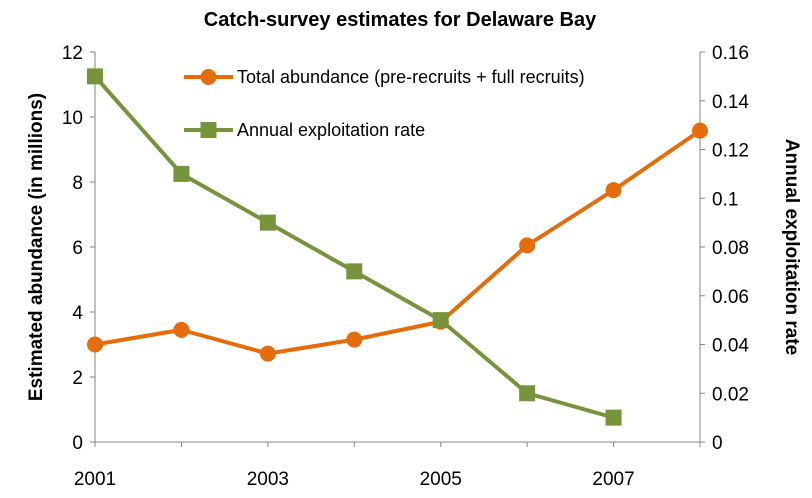 This screenshot has width=812, height=498. I want to click on left-tick-label: 2, so click(77, 378).